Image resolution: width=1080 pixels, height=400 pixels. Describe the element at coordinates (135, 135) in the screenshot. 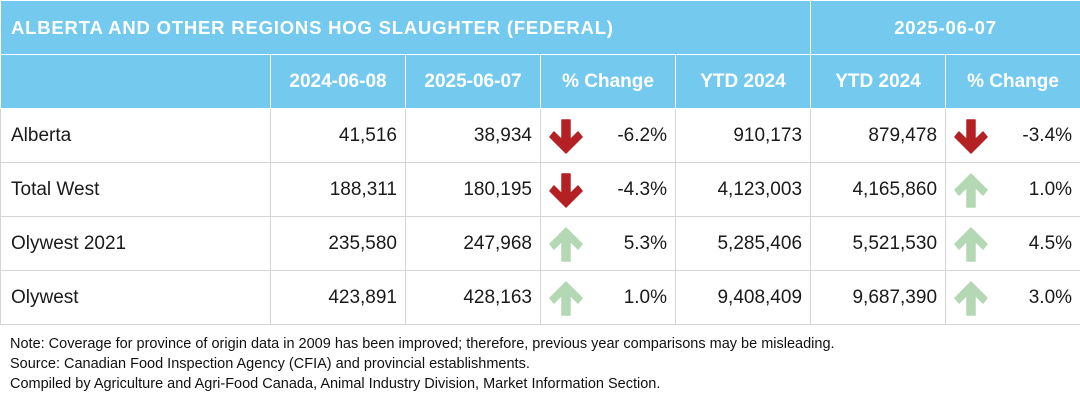

I see `region-name: Alberta` at that location.